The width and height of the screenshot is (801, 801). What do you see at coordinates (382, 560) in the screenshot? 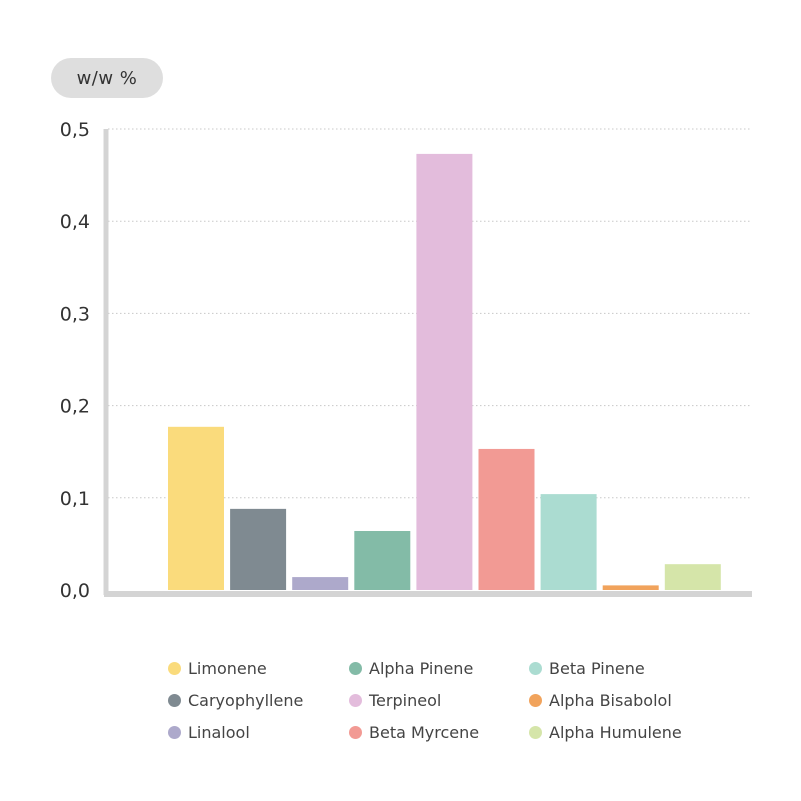
I see `bar-alpha-pinene` at bounding box center [382, 560].